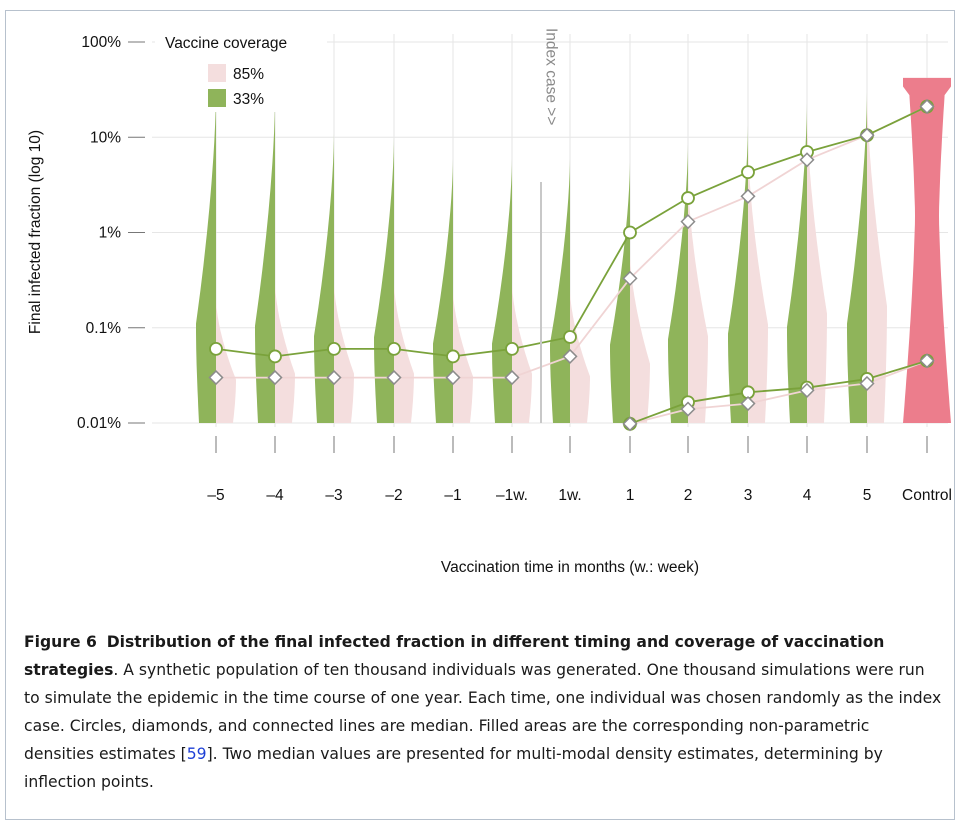  I want to click on x-tick-label: –3, so click(333, 495).